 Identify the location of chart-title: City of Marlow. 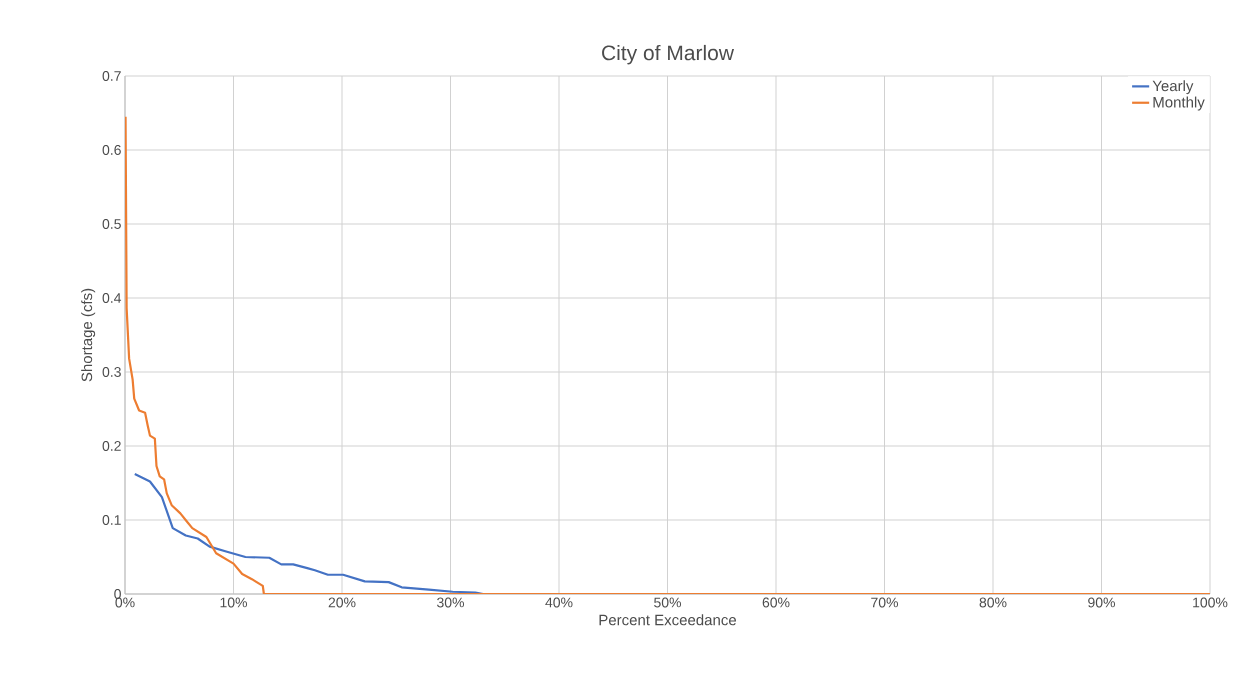
(668, 54).